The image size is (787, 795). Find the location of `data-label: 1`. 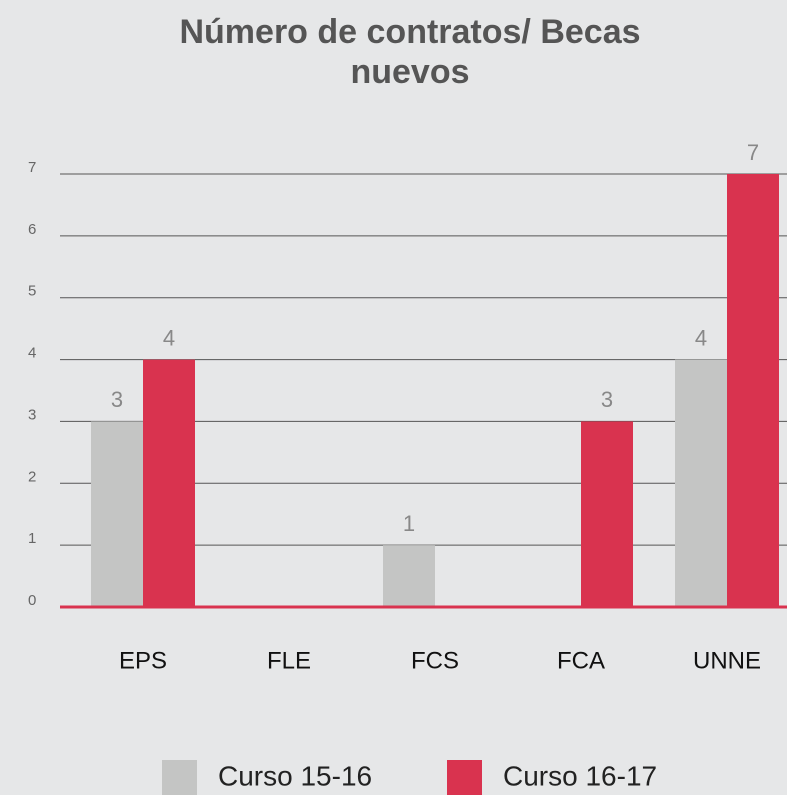

data-label: 1 is located at coordinates (409, 523).